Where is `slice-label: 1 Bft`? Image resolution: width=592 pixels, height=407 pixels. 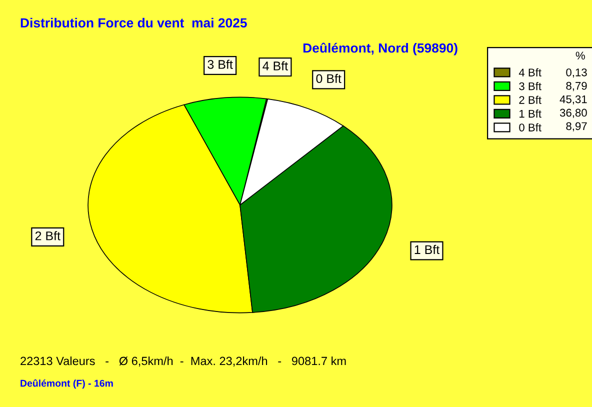 slice-label: 1 Bft is located at coordinates (427, 249).